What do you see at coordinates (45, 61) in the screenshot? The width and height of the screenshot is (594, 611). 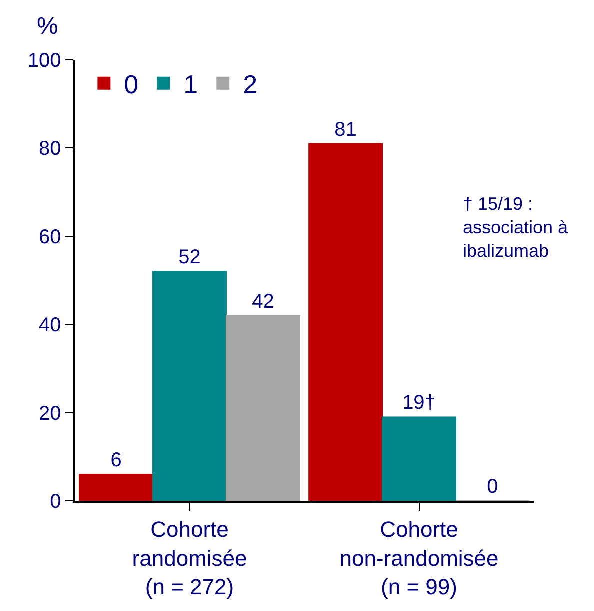 I see `y-tick-label: 100` at bounding box center [45, 61].